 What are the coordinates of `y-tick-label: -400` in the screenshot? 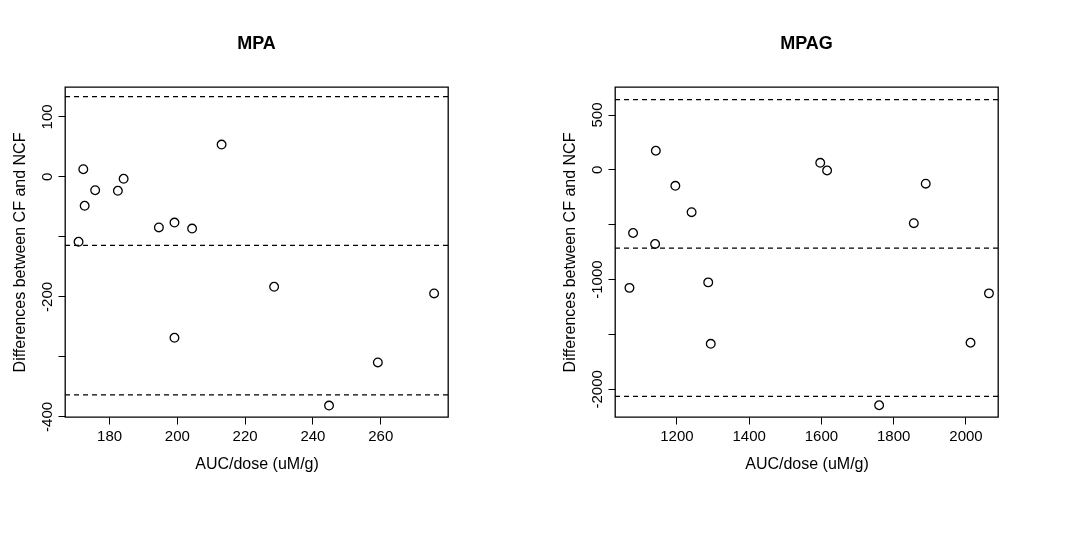 It's located at (46, 416).